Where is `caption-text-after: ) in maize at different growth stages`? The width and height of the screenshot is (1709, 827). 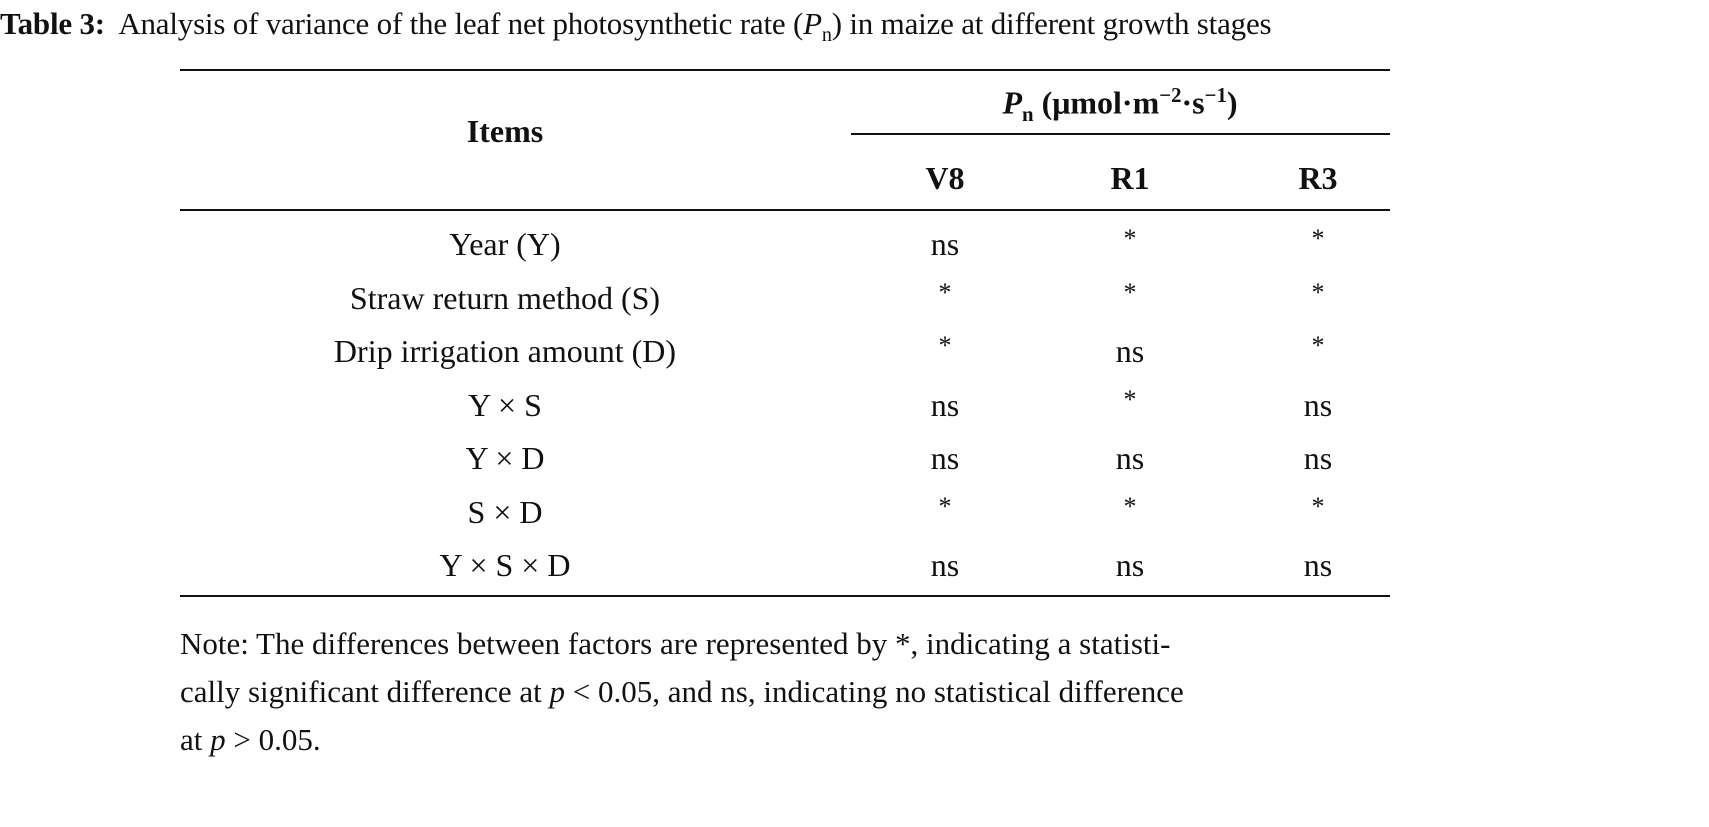
caption-text-after: ) in maize at different growth stages is located at coordinates (1051, 23).